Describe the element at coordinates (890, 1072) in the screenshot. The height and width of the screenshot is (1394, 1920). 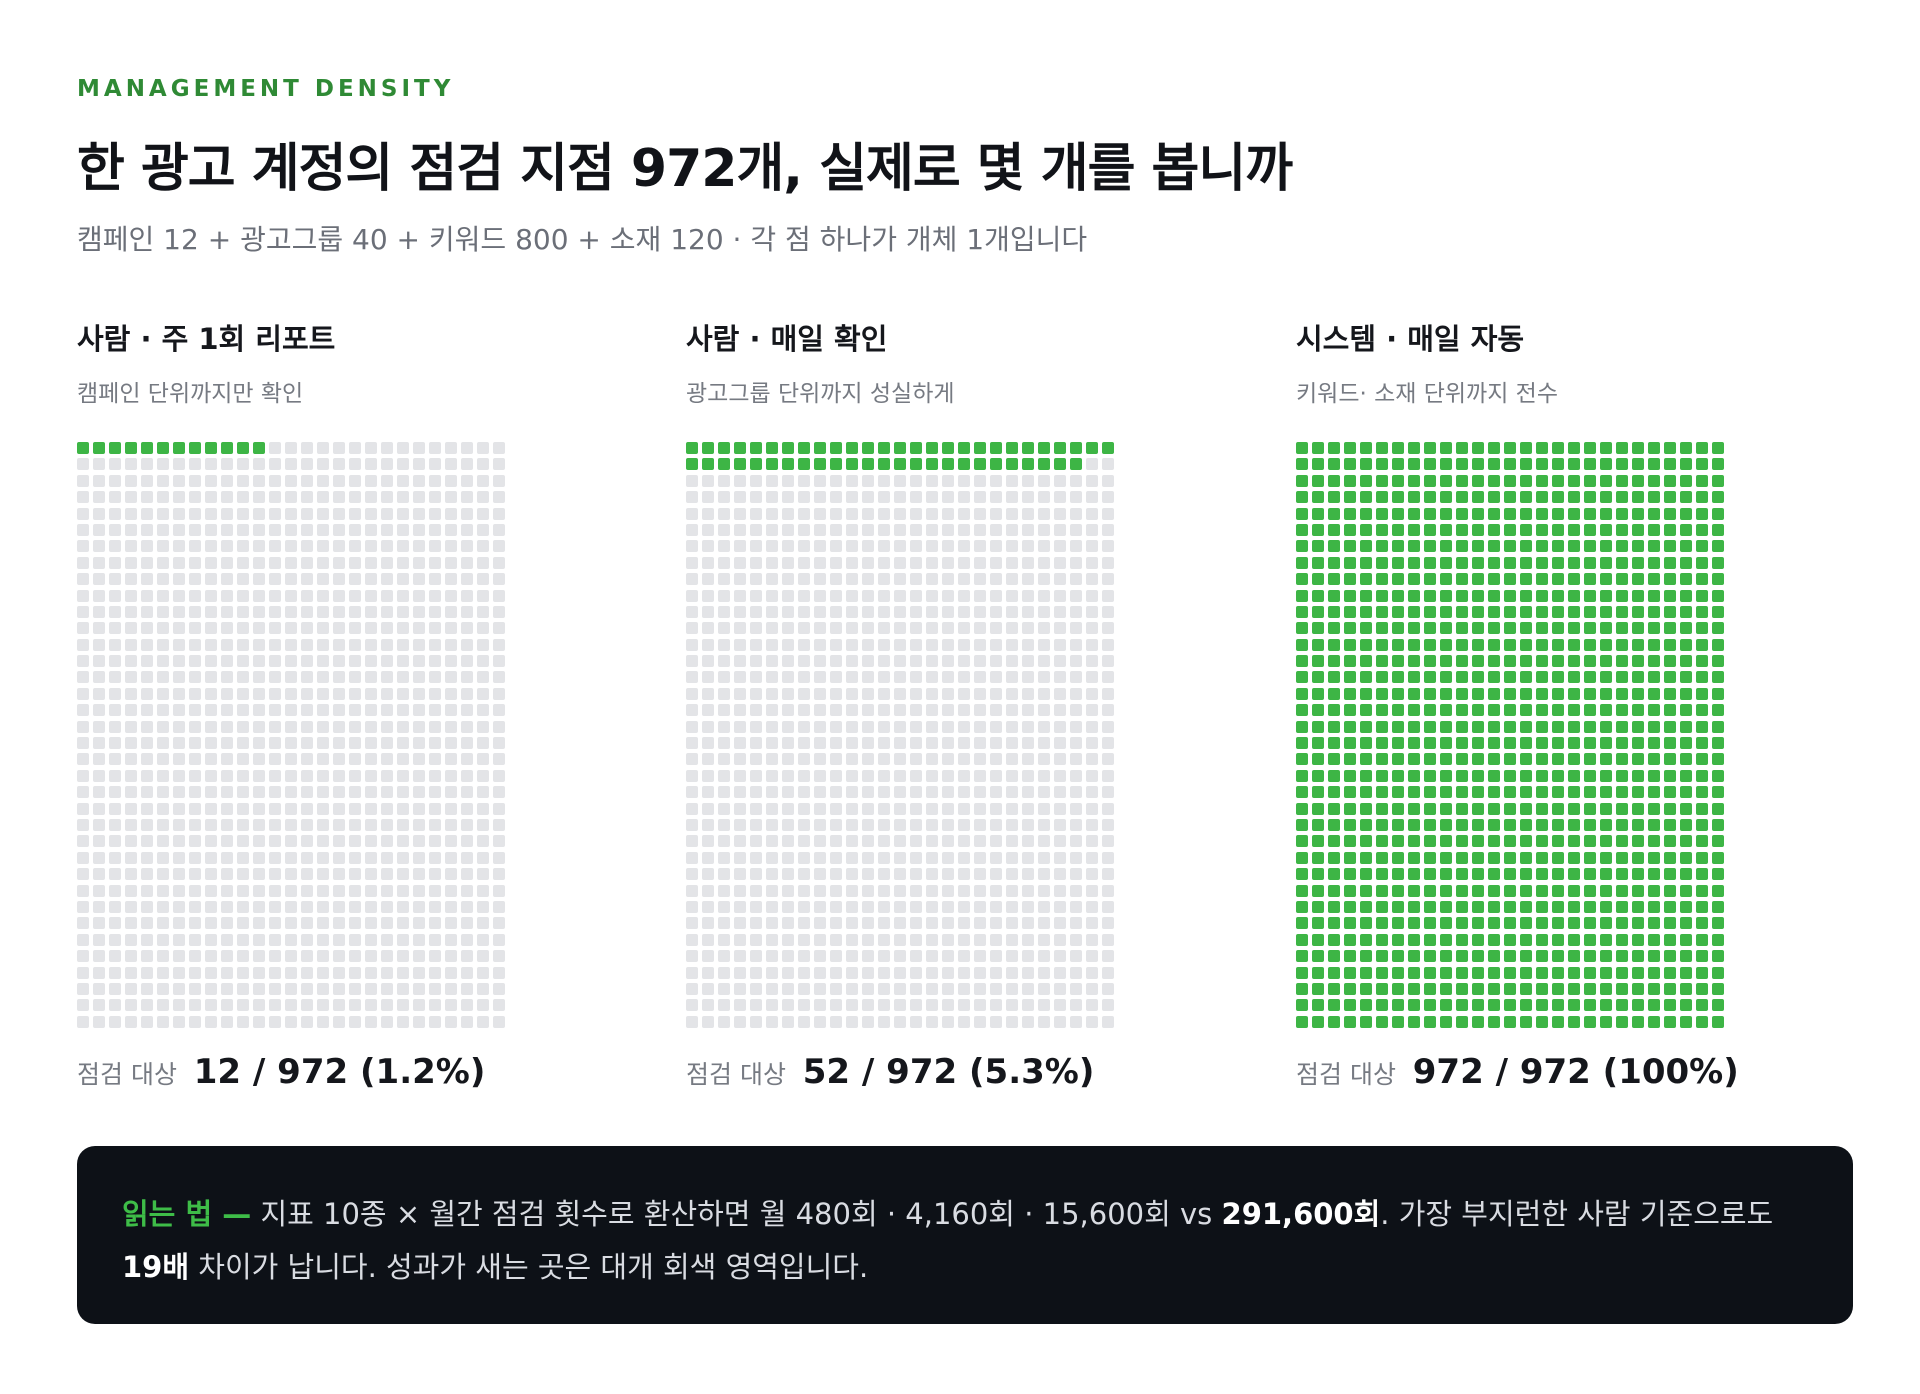
I see `panel-footer: 점검 대상 52 / 972 (5.3%)` at that location.